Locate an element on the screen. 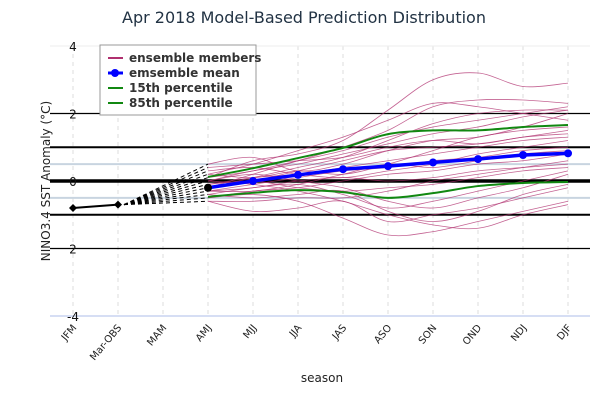  x-tick-label: JJA is located at coordinates (295, 332).